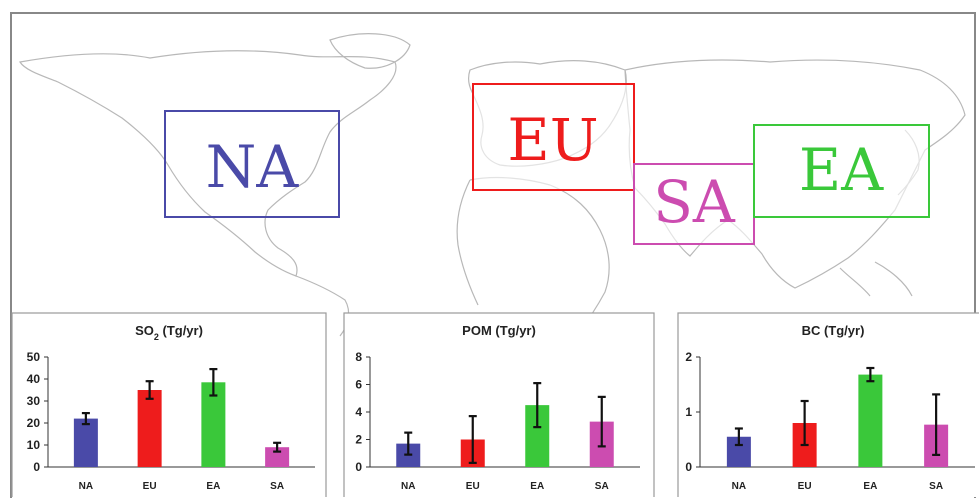 The image size is (979, 498). What do you see at coordinates (552, 140) in the screenshot?
I see `region-label-eu: EU` at bounding box center [552, 140].